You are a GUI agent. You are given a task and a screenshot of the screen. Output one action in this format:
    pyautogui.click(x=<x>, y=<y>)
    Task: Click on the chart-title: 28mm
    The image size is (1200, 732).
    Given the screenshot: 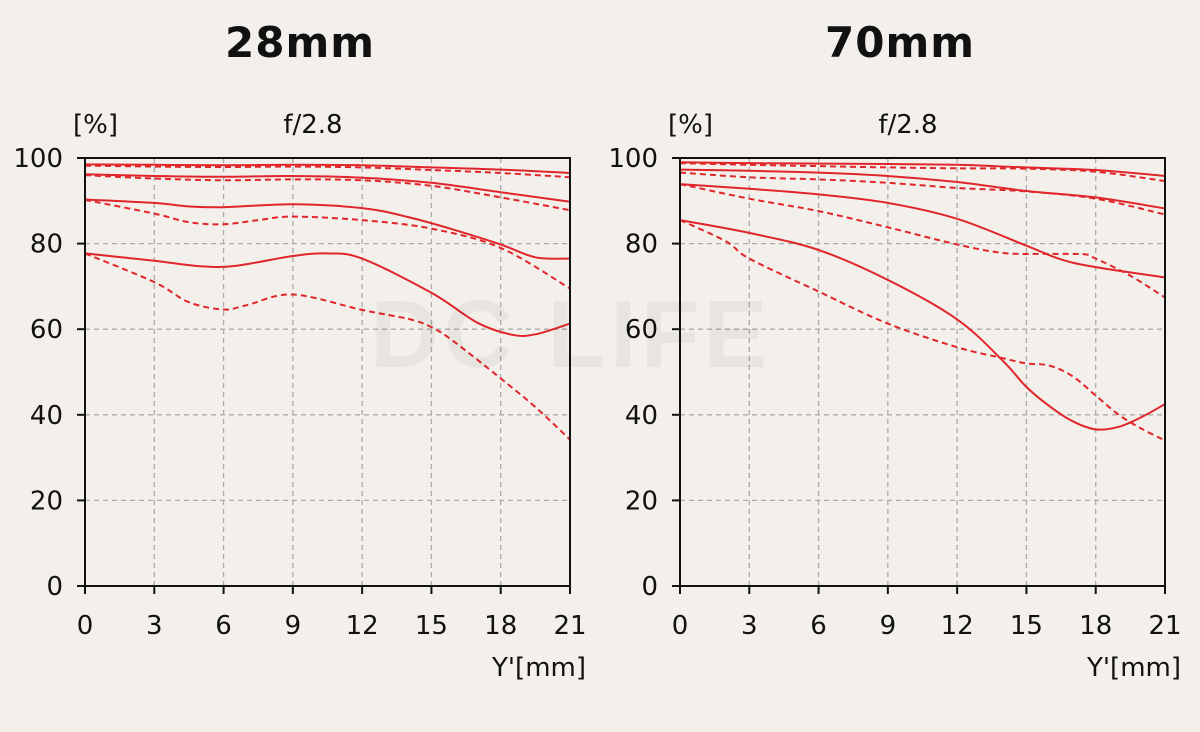 What is the action you would take?
    pyautogui.click(x=300, y=42)
    